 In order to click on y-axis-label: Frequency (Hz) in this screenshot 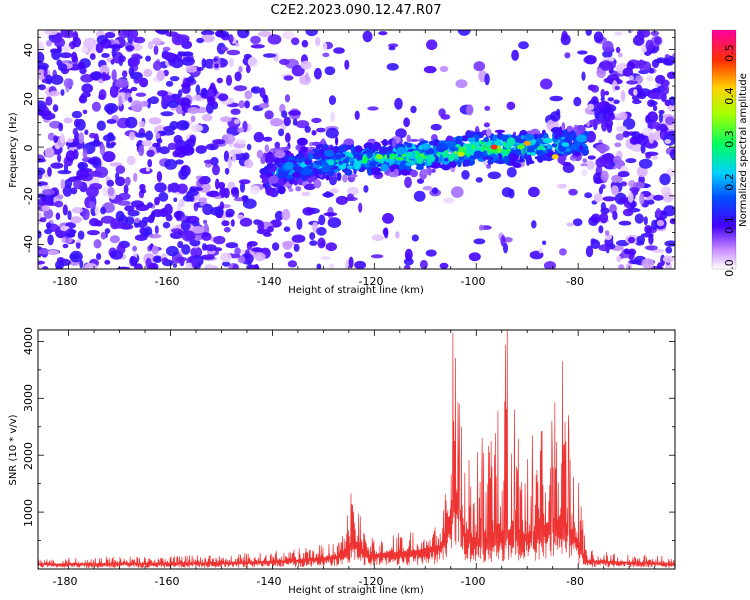, I will do `click(13, 150)`.